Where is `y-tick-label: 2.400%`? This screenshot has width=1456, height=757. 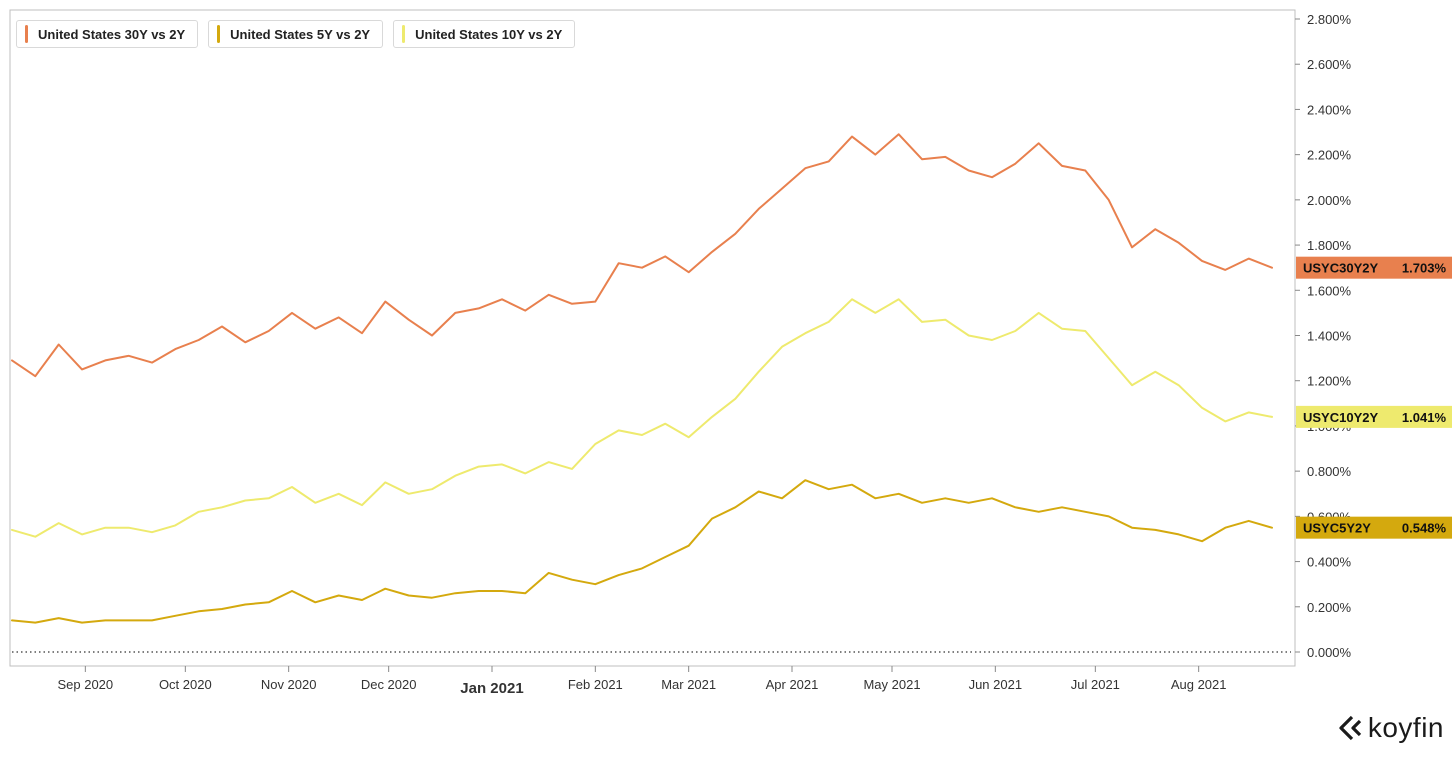 y-tick-label: 2.400% is located at coordinates (1329, 109).